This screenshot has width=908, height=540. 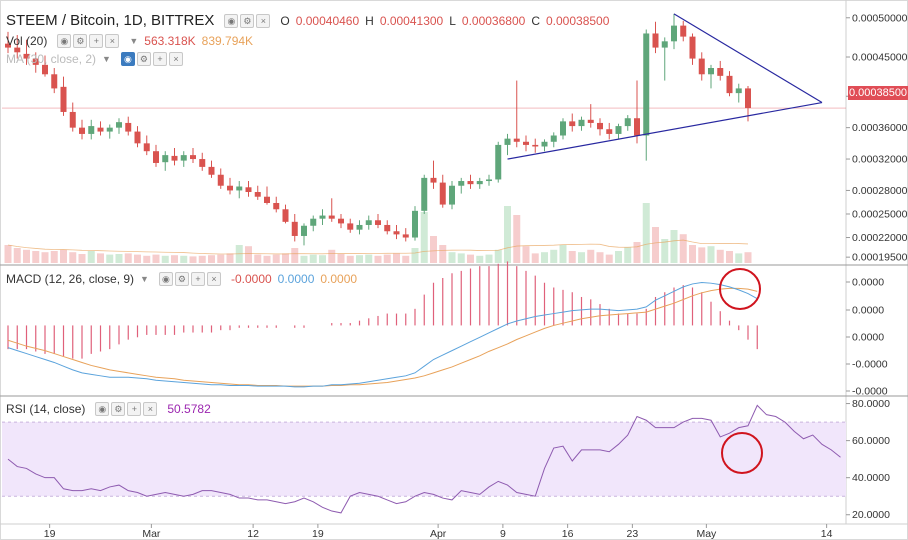 I want to click on rsi-name: RSI (14, close), so click(x=46, y=409).